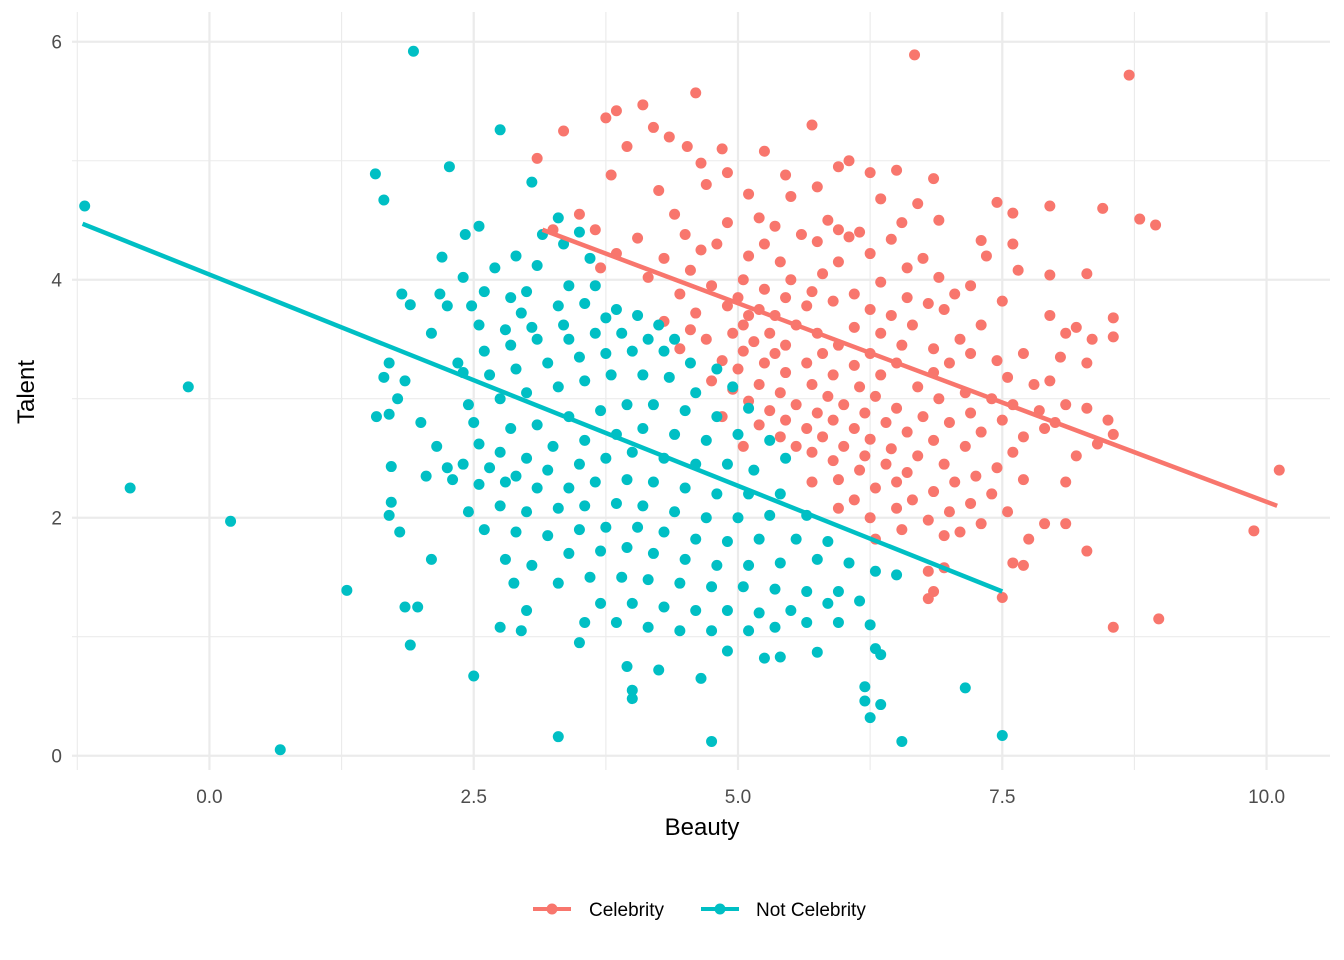  What do you see at coordinates (56, 43) in the screenshot?
I see `y-tick-label: 6` at bounding box center [56, 43].